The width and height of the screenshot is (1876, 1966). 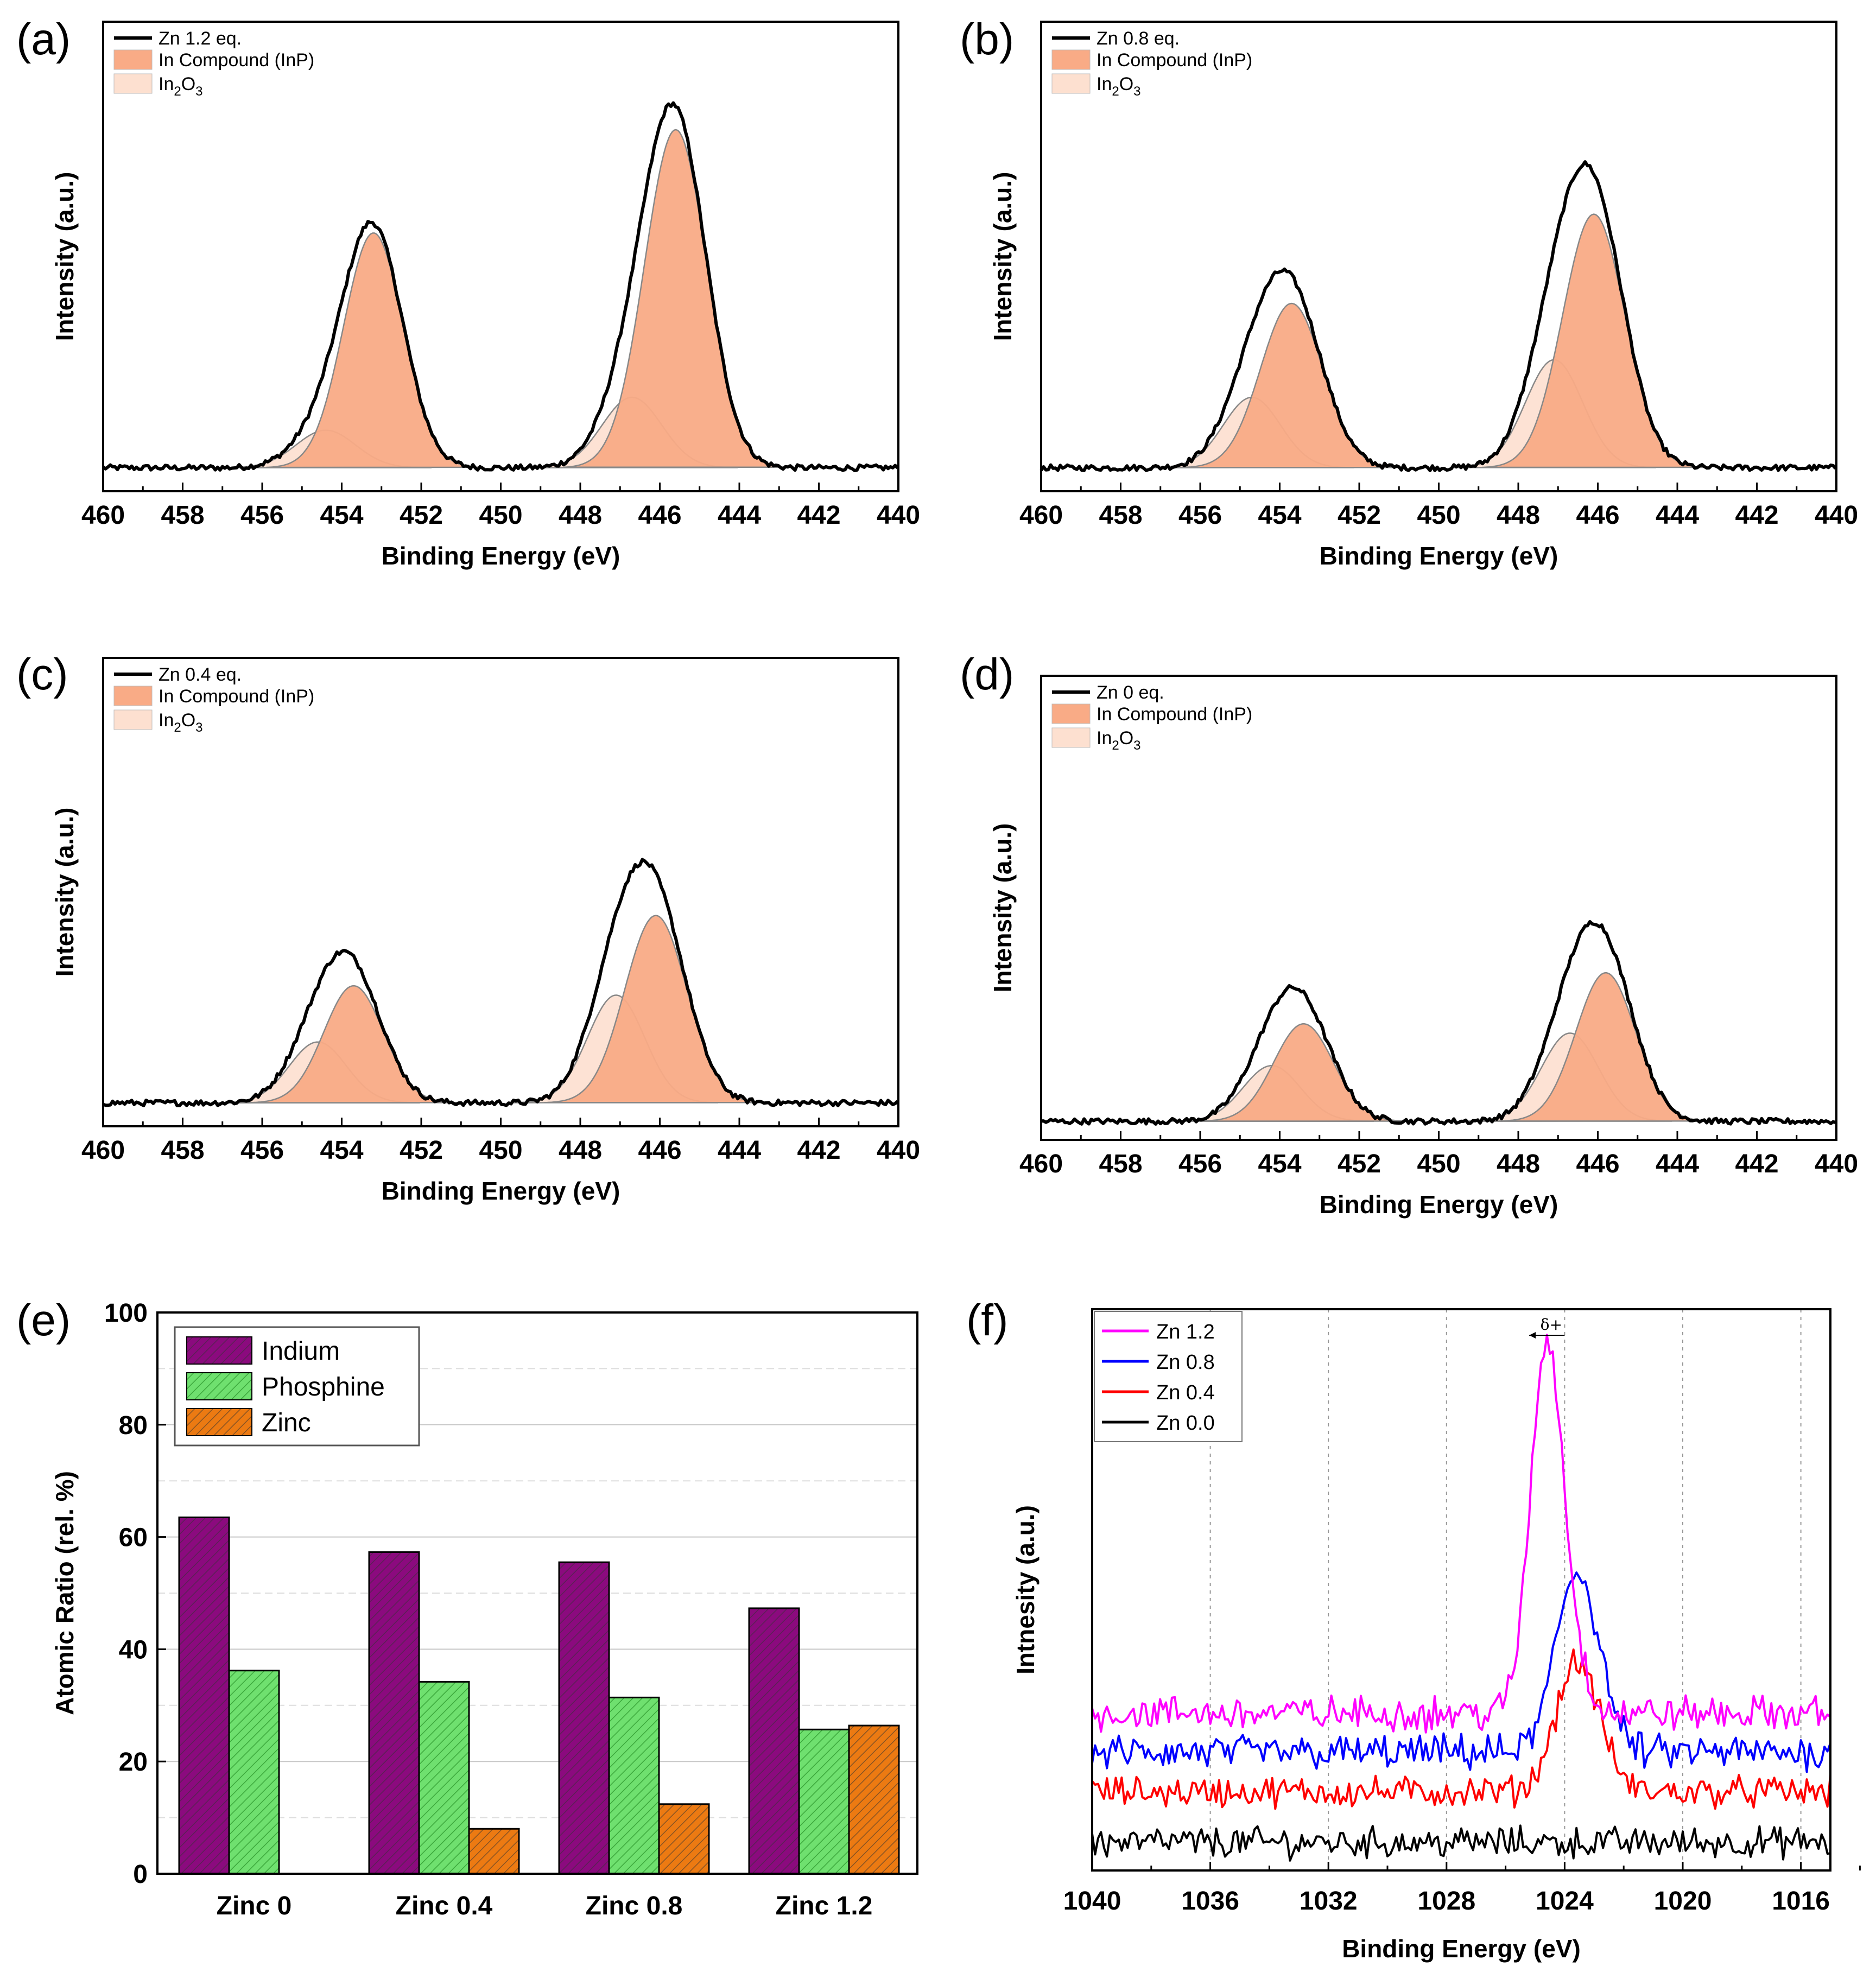 I want to click on panel-e-legend-swatch-zinc, so click(x=219, y=1422).